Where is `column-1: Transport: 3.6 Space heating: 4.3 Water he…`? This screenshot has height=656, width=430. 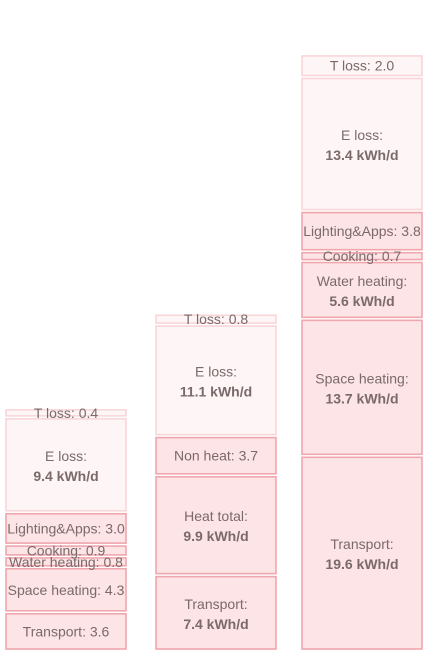 column-1: Transport: 3.6 Space heating: 4.3 Water he… is located at coordinates (66, 527).